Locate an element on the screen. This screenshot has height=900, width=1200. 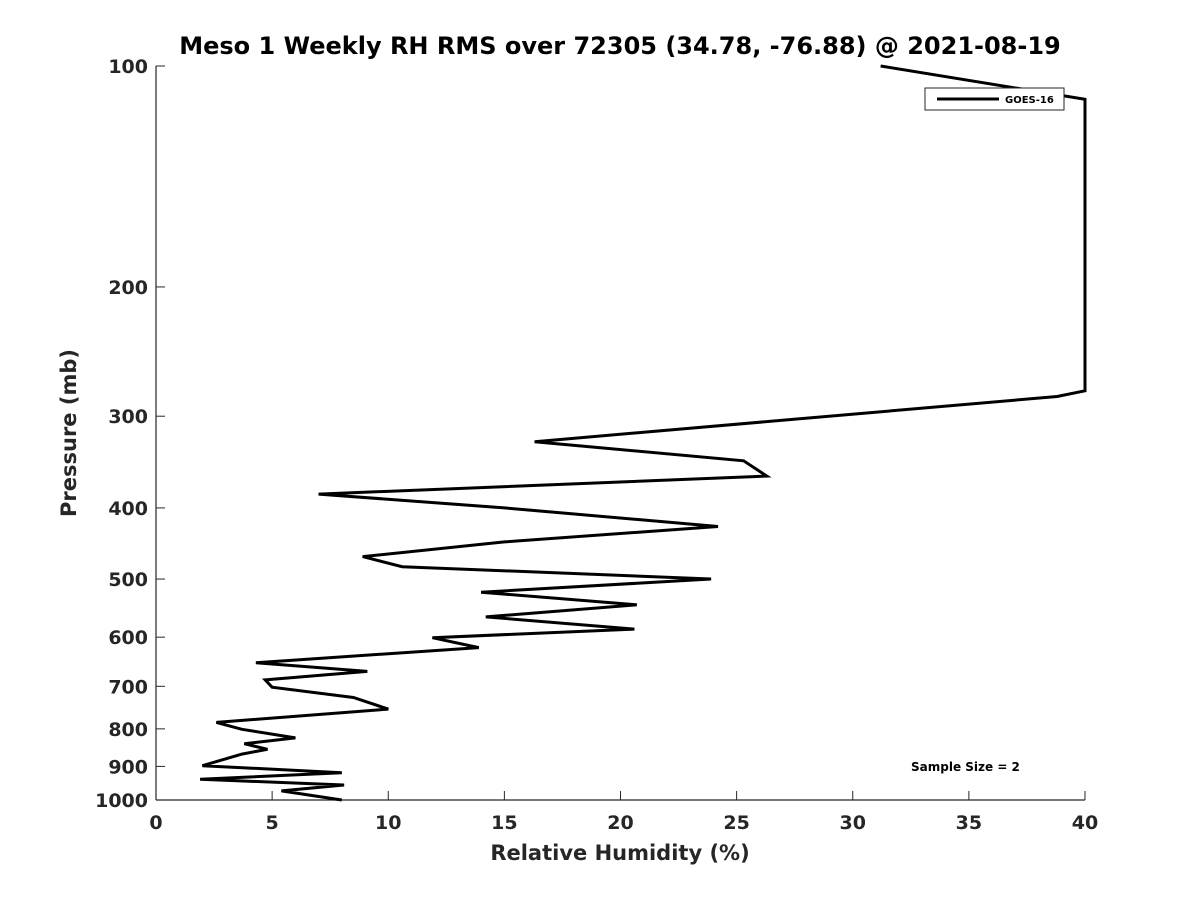
sample-size-annotation: Sample Size = 2 is located at coordinates (965, 767).